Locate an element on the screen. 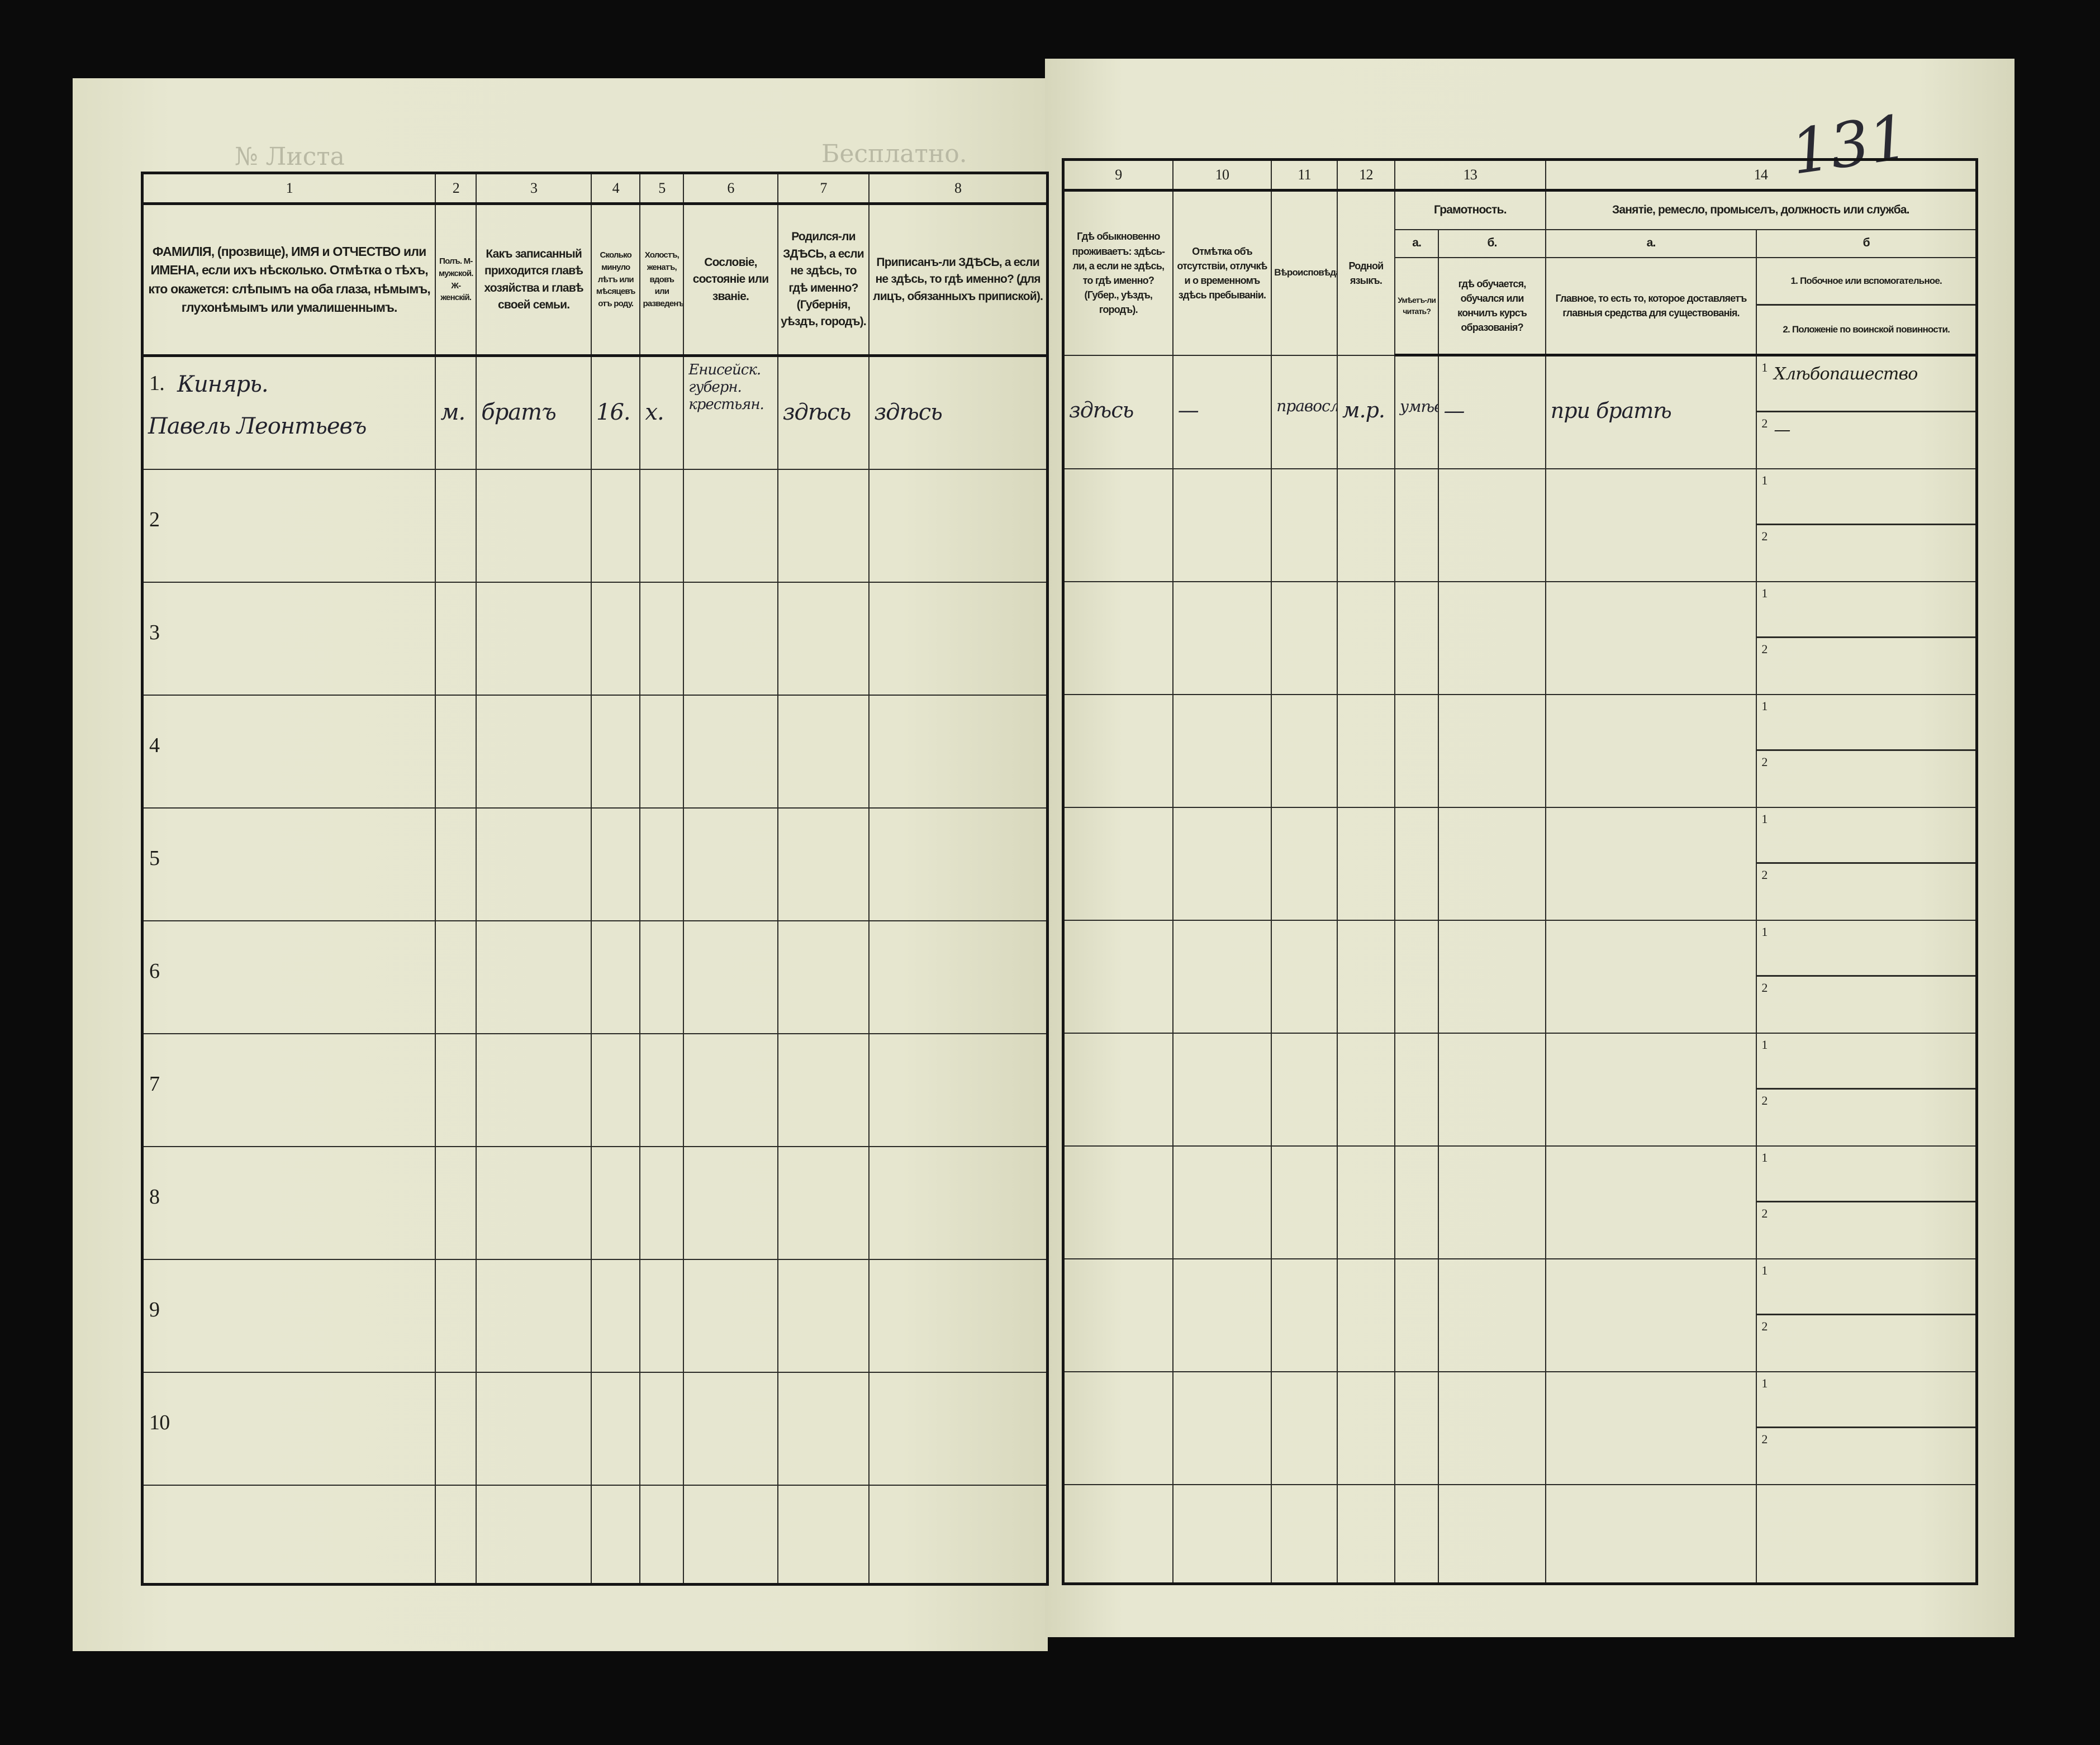 This screenshot has width=2100, height=1745. handwritten-sex: м. is located at coordinates (452, 412).